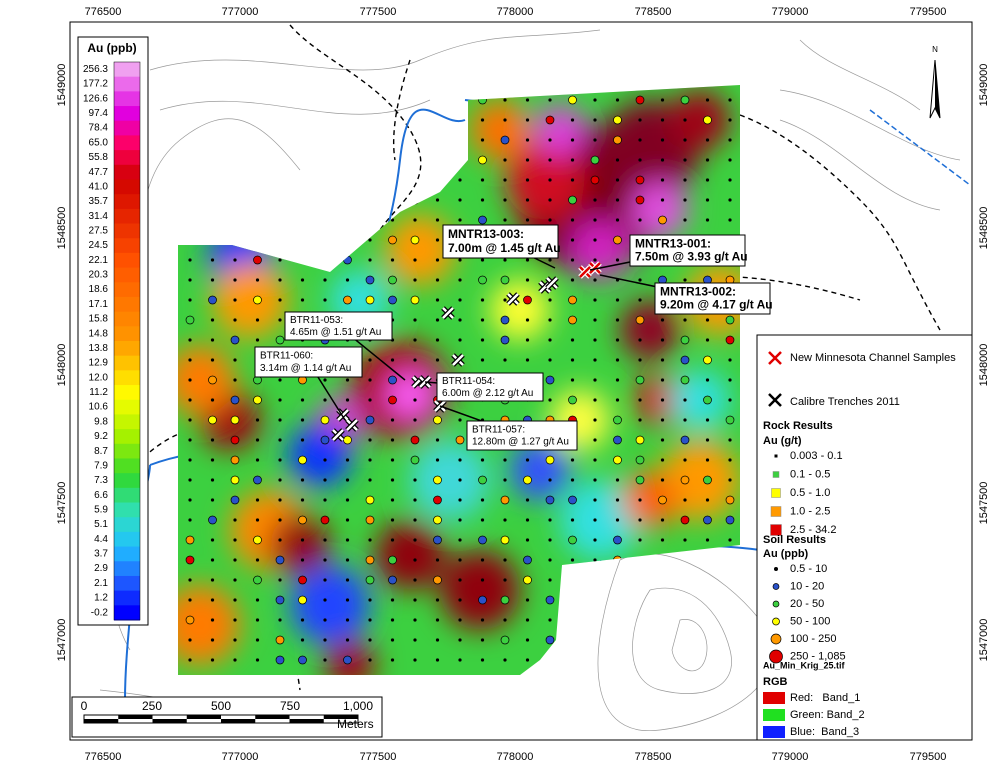 The image size is (1000, 773). What do you see at coordinates (808, 569) in the screenshot?
I see `legend-text: 0.5 - 10` at bounding box center [808, 569].